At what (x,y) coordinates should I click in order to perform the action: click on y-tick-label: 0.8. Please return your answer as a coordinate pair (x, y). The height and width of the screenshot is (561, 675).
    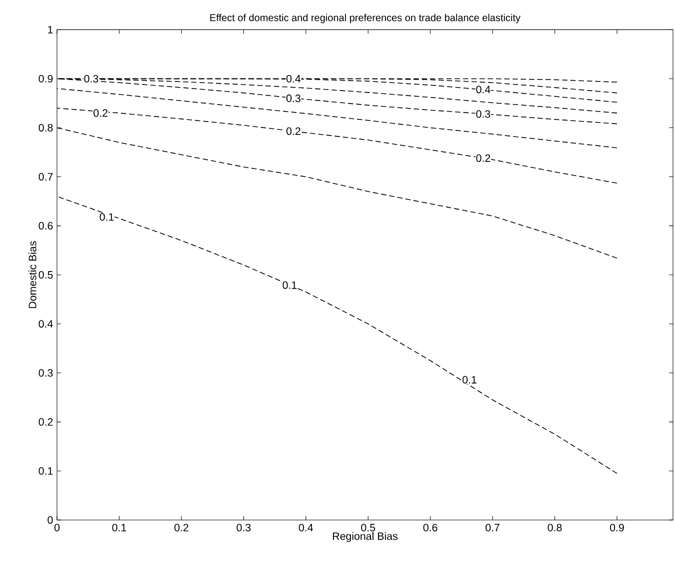
    Looking at the image, I should click on (45, 128).